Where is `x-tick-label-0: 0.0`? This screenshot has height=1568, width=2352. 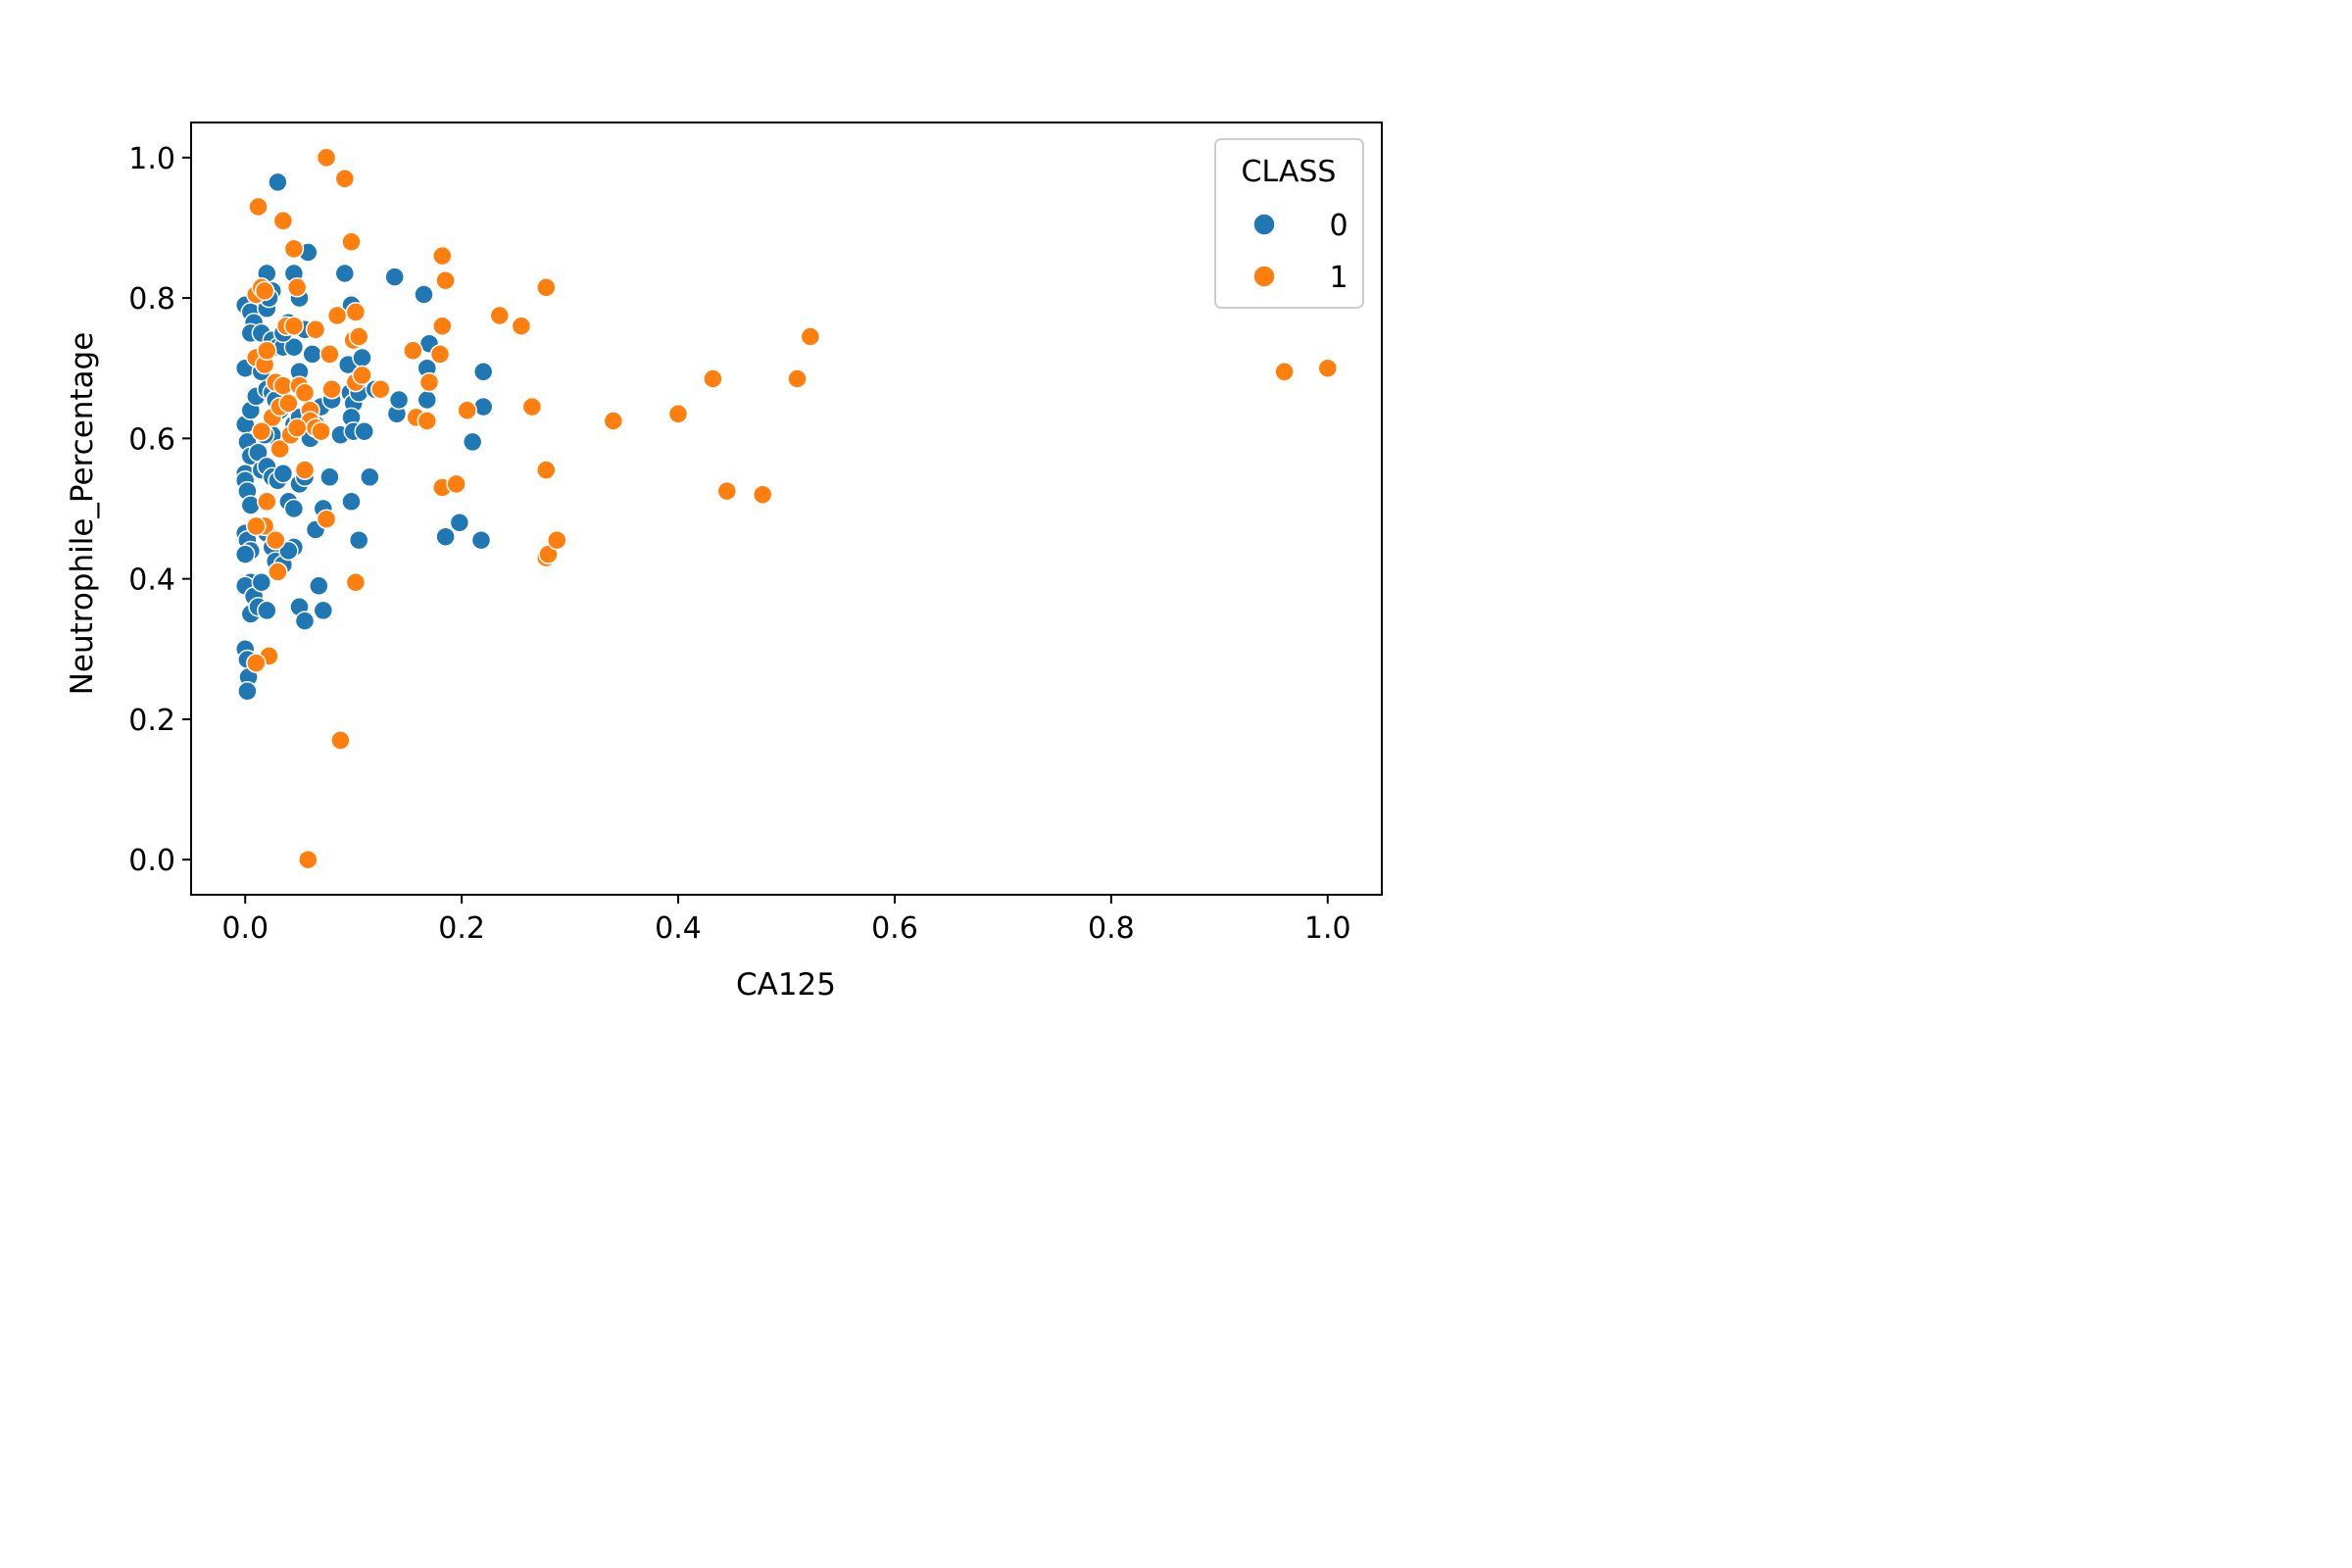
x-tick-label-0: 0.0 is located at coordinates (245, 928).